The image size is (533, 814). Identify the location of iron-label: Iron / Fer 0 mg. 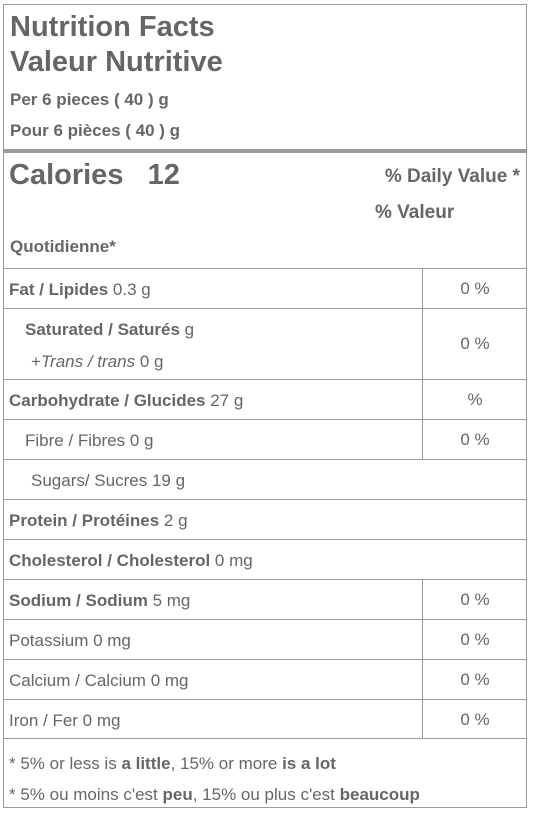
(65, 720).